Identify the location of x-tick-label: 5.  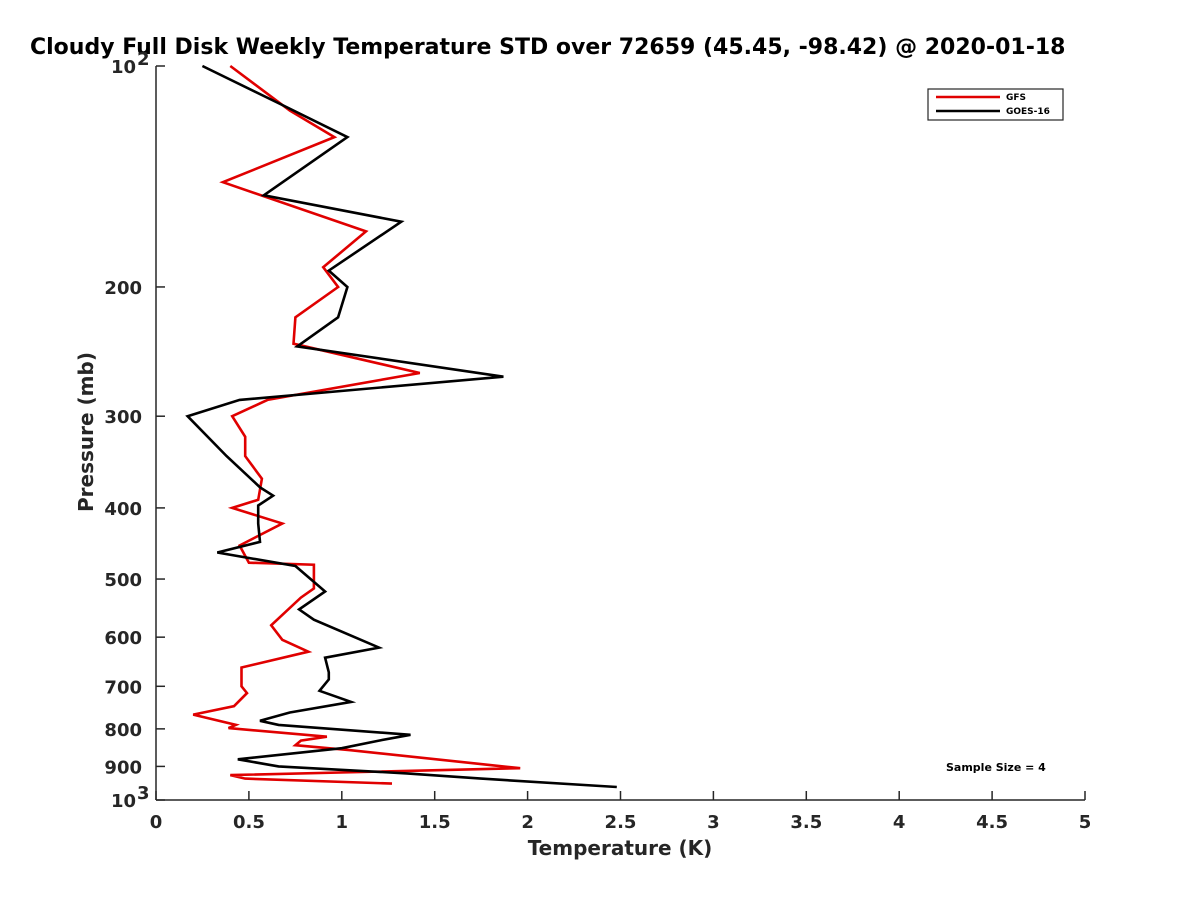
(1085, 822).